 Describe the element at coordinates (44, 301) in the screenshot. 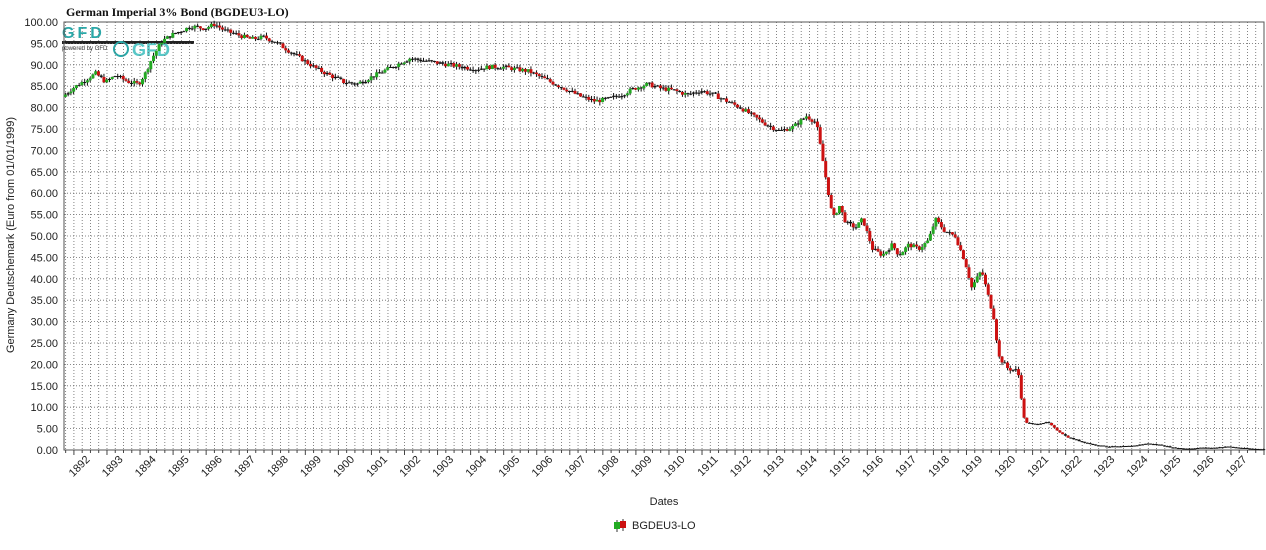

I see `y-tick-label: 35.00` at that location.